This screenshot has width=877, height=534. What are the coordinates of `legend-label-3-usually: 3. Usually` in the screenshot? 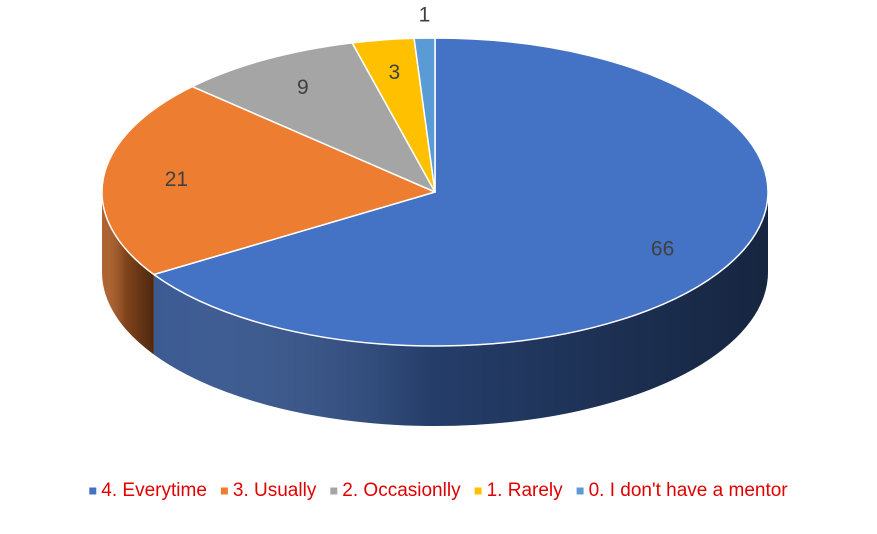 It's located at (275, 490).